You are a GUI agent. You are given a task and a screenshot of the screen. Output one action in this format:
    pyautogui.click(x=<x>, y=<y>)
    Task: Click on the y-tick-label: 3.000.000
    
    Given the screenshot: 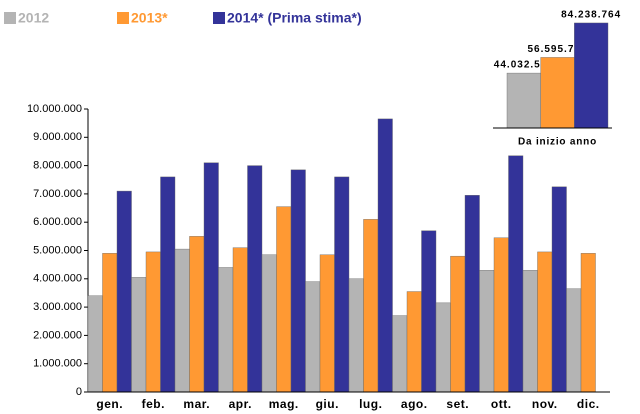 What is the action you would take?
    pyautogui.click(x=57, y=307)
    